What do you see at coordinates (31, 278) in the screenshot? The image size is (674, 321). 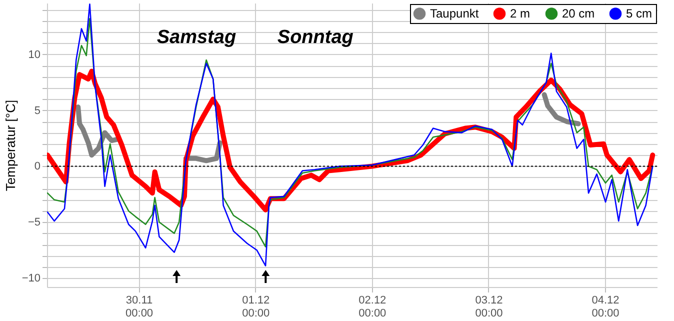 I see `y-tick-label: −10` at bounding box center [31, 278].